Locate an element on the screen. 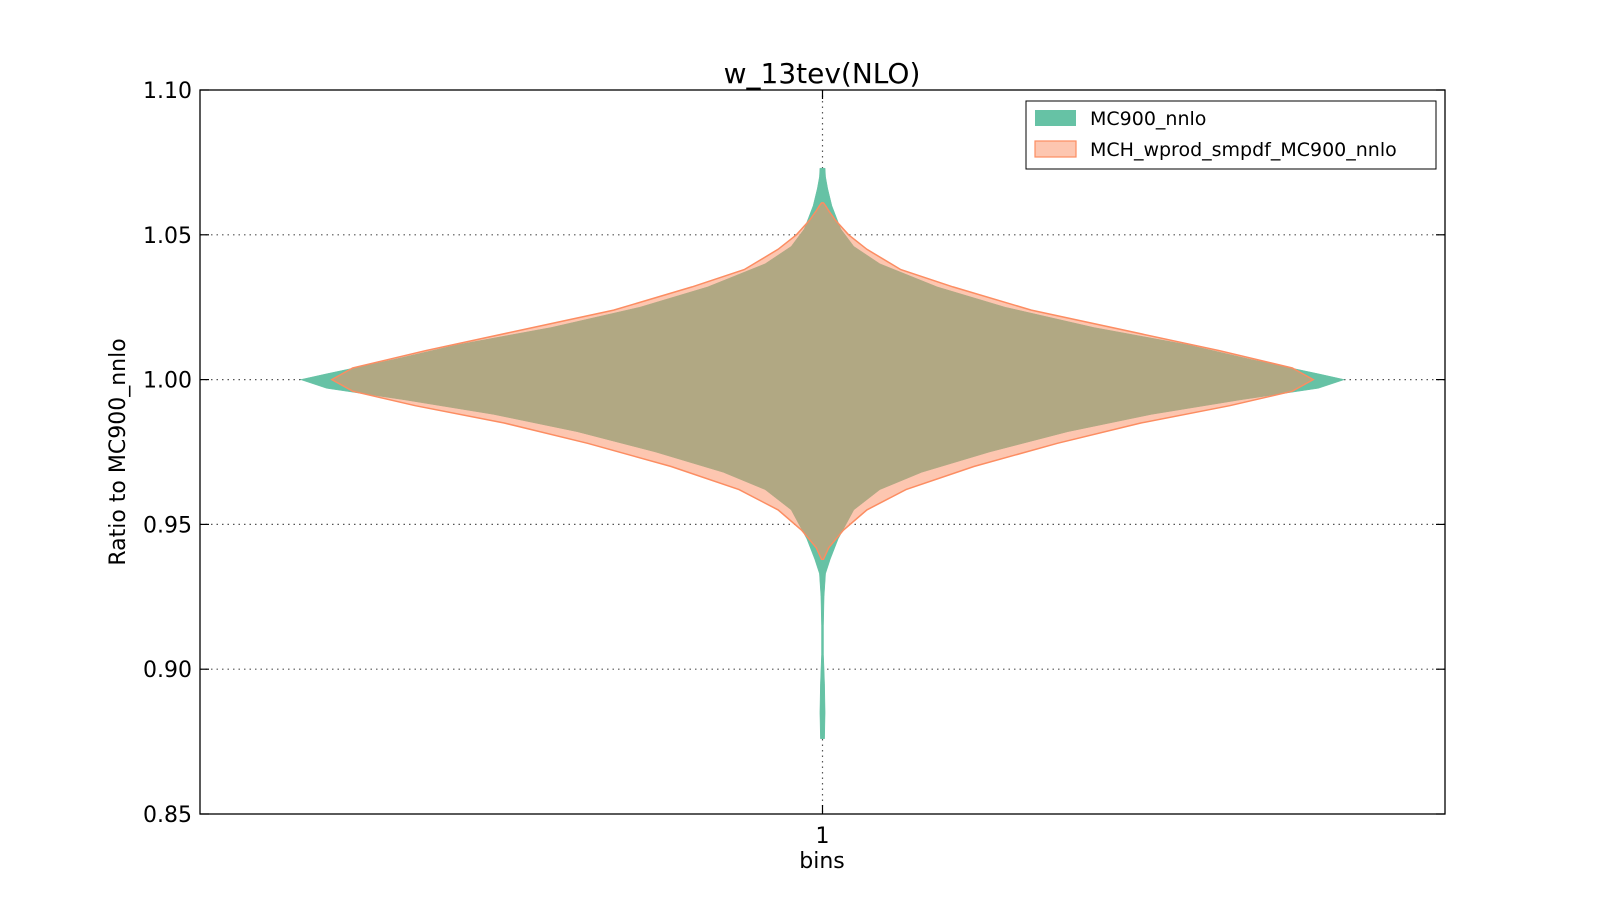  y-tick-label: 0.95 is located at coordinates (167, 525).